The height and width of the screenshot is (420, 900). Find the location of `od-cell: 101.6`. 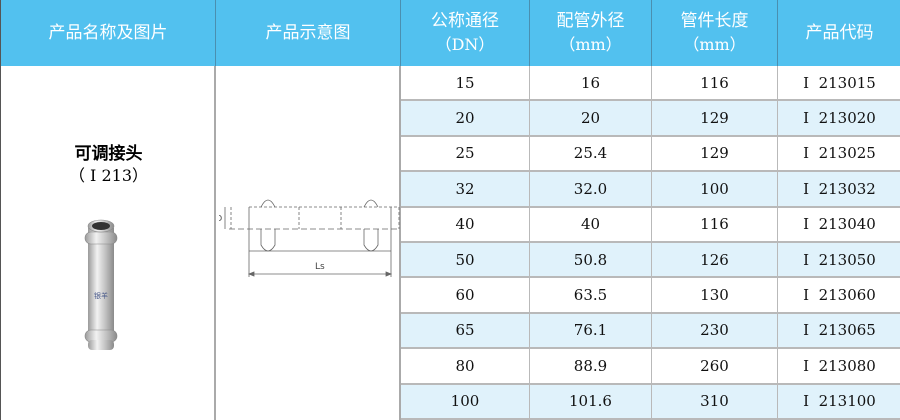

od-cell: 101.6 is located at coordinates (591, 401).